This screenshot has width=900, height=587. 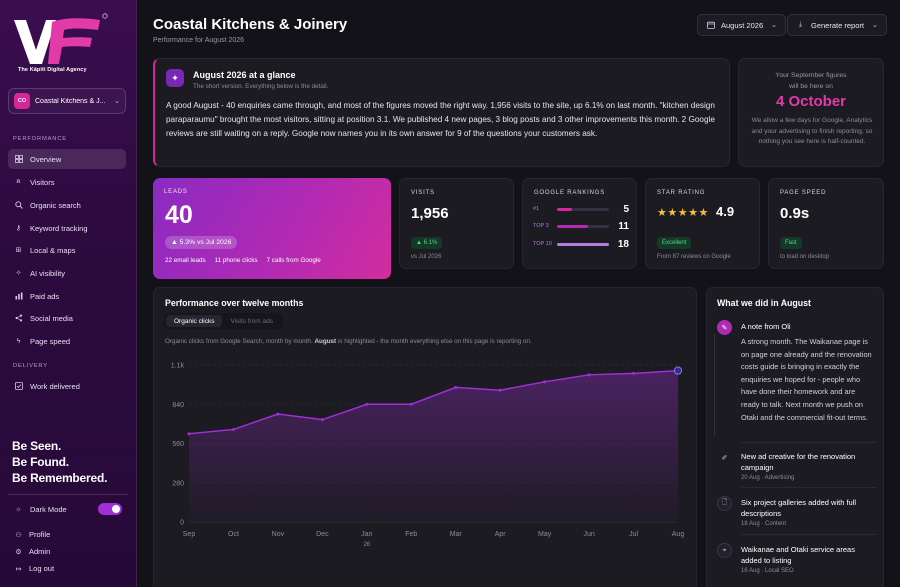 I want to click on sidebar-item-label: Paid ads, so click(x=45, y=296).